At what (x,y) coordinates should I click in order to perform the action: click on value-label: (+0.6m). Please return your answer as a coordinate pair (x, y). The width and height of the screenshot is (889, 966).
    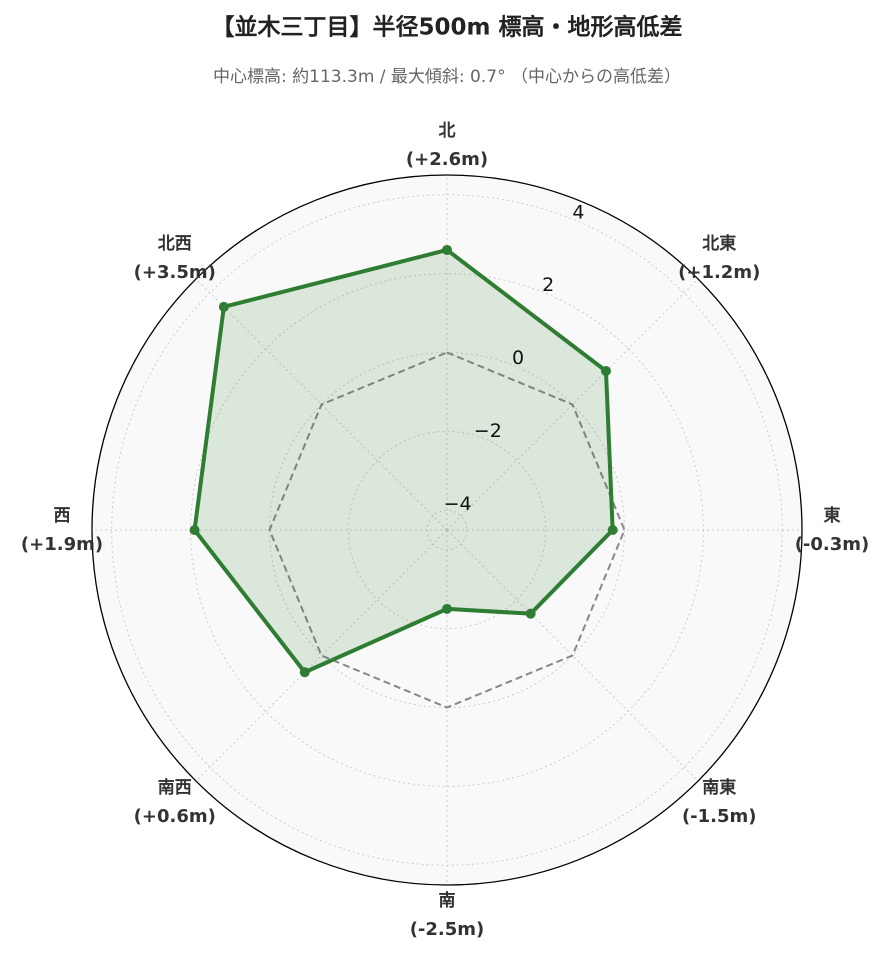
    Looking at the image, I should click on (175, 816).